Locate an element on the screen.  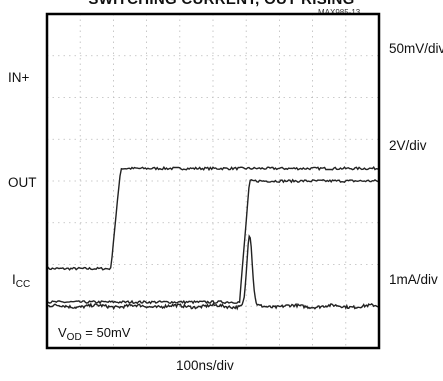
chart-title: SWITCHING CURRENT, OUT RISING is located at coordinates (221, 4).